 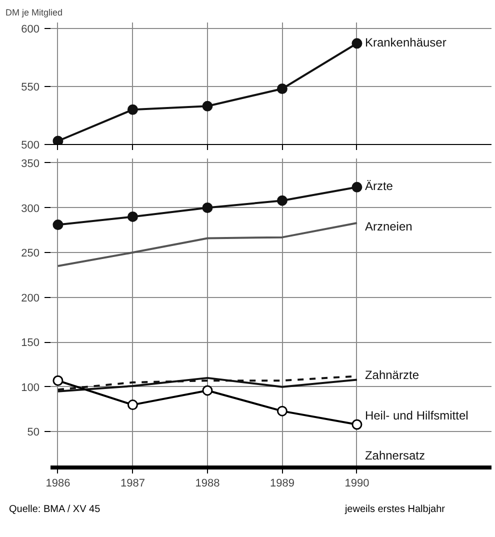 What do you see at coordinates (34, 13) in the screenshot?
I see `y-axis-title: DM je Mitglied` at bounding box center [34, 13].